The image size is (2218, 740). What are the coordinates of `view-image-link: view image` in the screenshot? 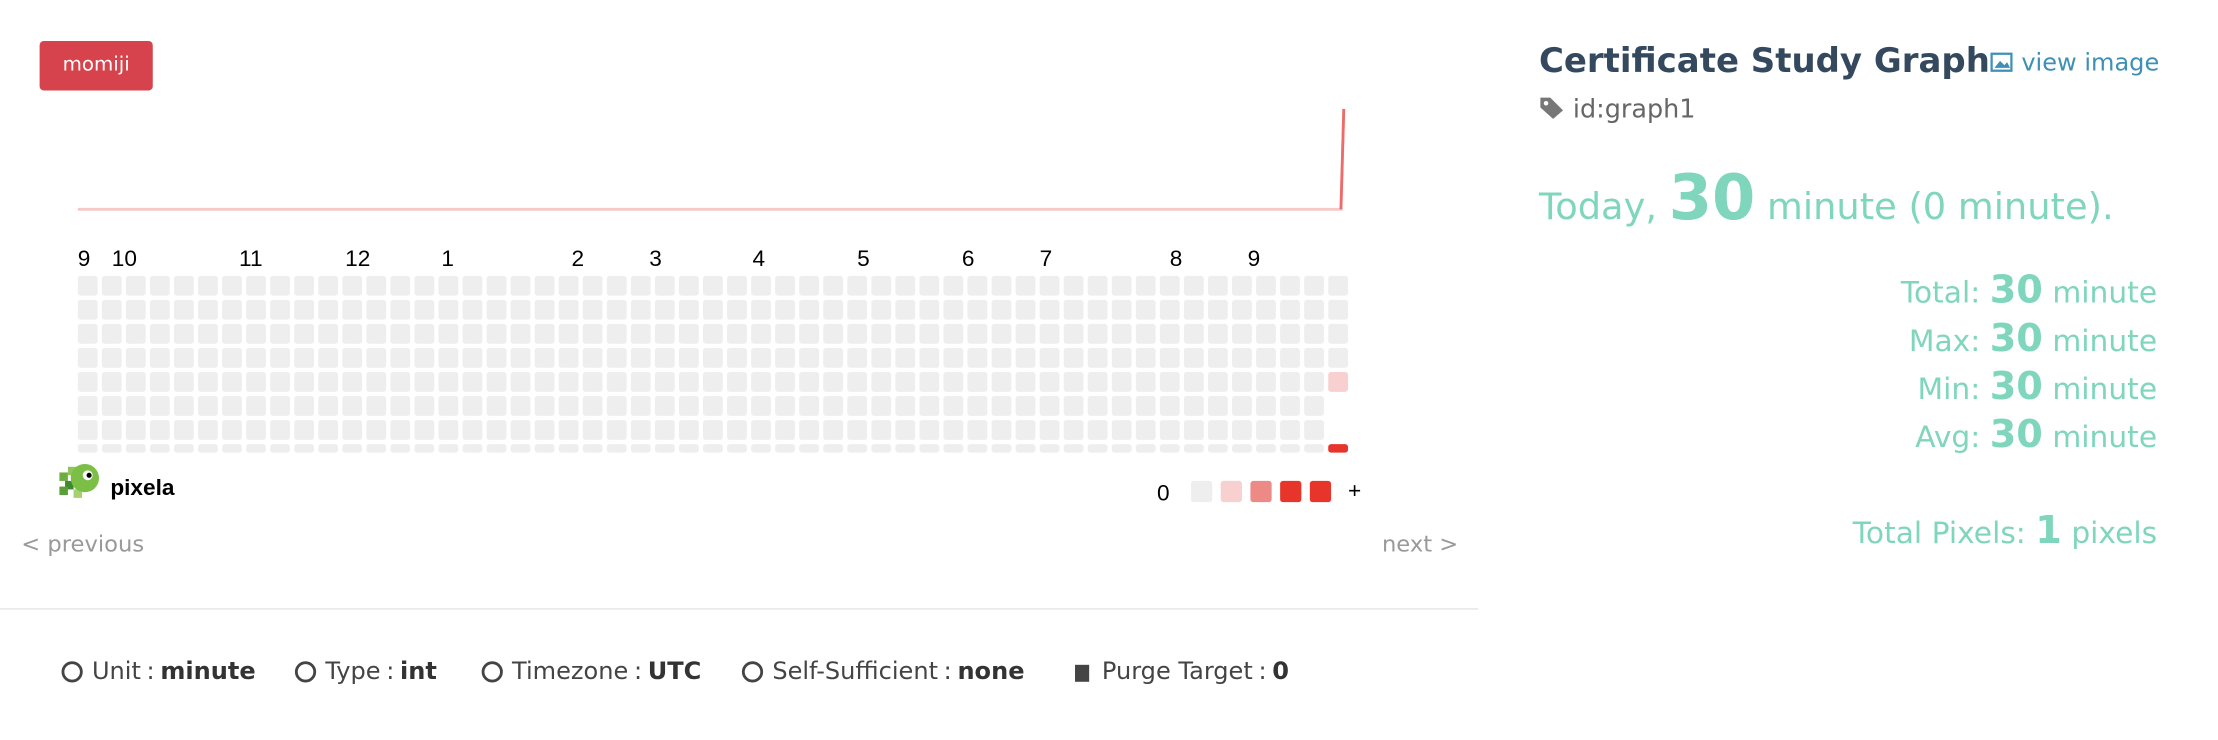 It's located at (2074, 64).